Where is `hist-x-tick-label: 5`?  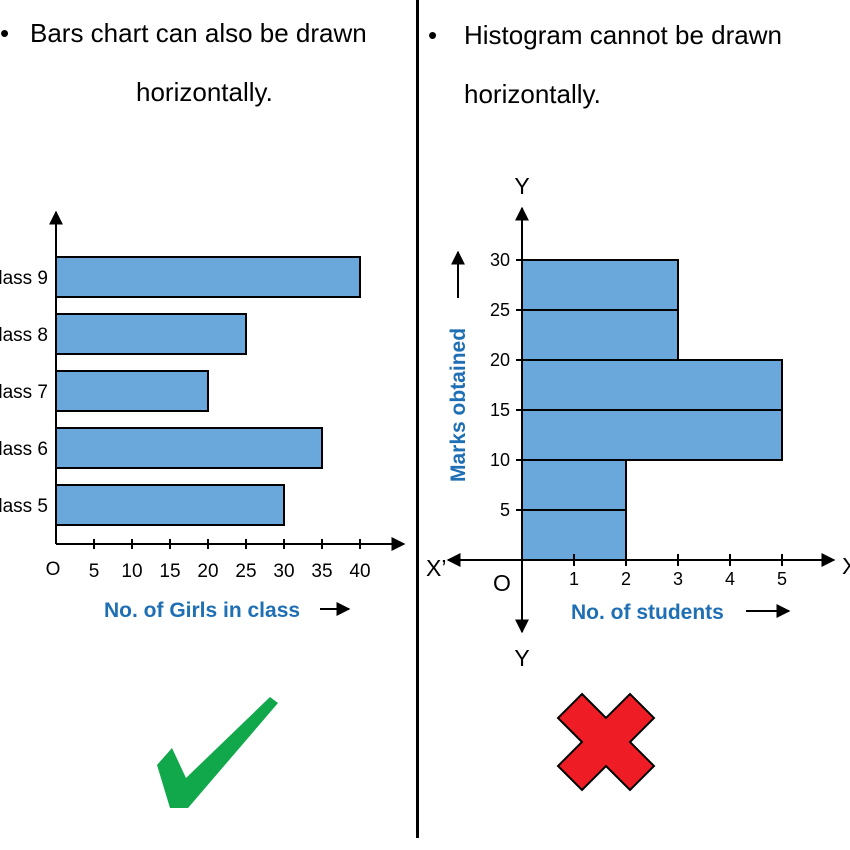
hist-x-tick-label: 5 is located at coordinates (782, 579).